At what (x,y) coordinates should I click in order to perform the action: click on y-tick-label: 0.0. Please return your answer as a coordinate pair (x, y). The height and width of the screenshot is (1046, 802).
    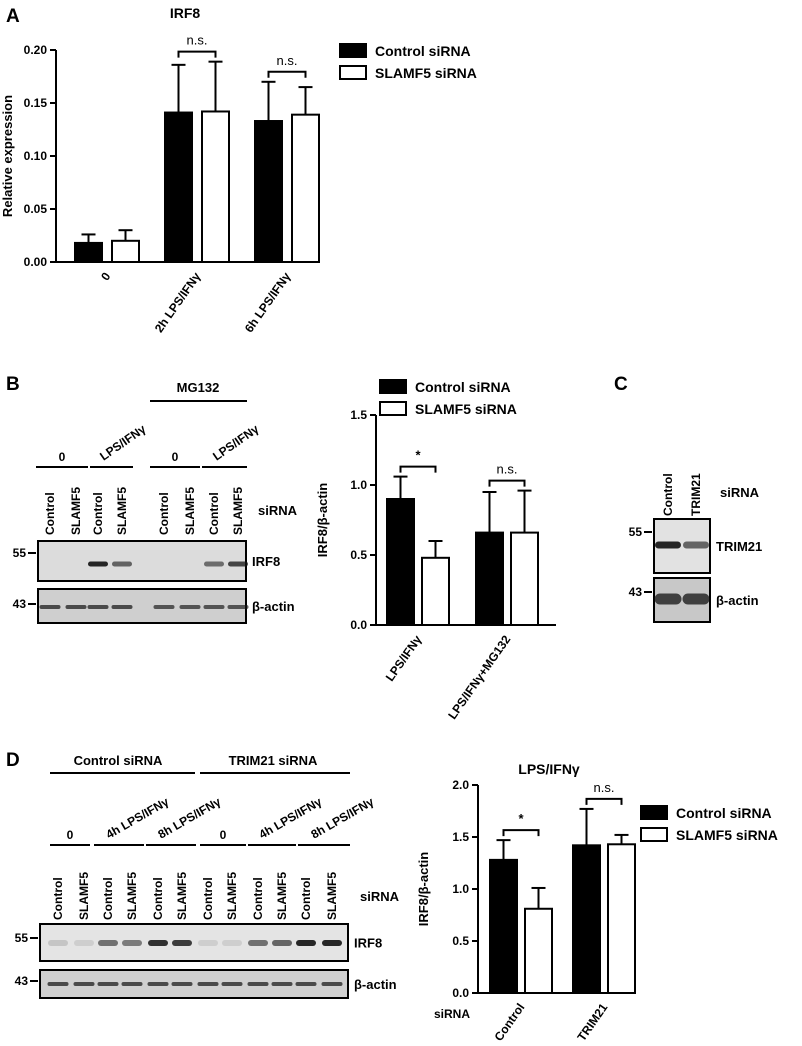
    Looking at the image, I should click on (358, 625).